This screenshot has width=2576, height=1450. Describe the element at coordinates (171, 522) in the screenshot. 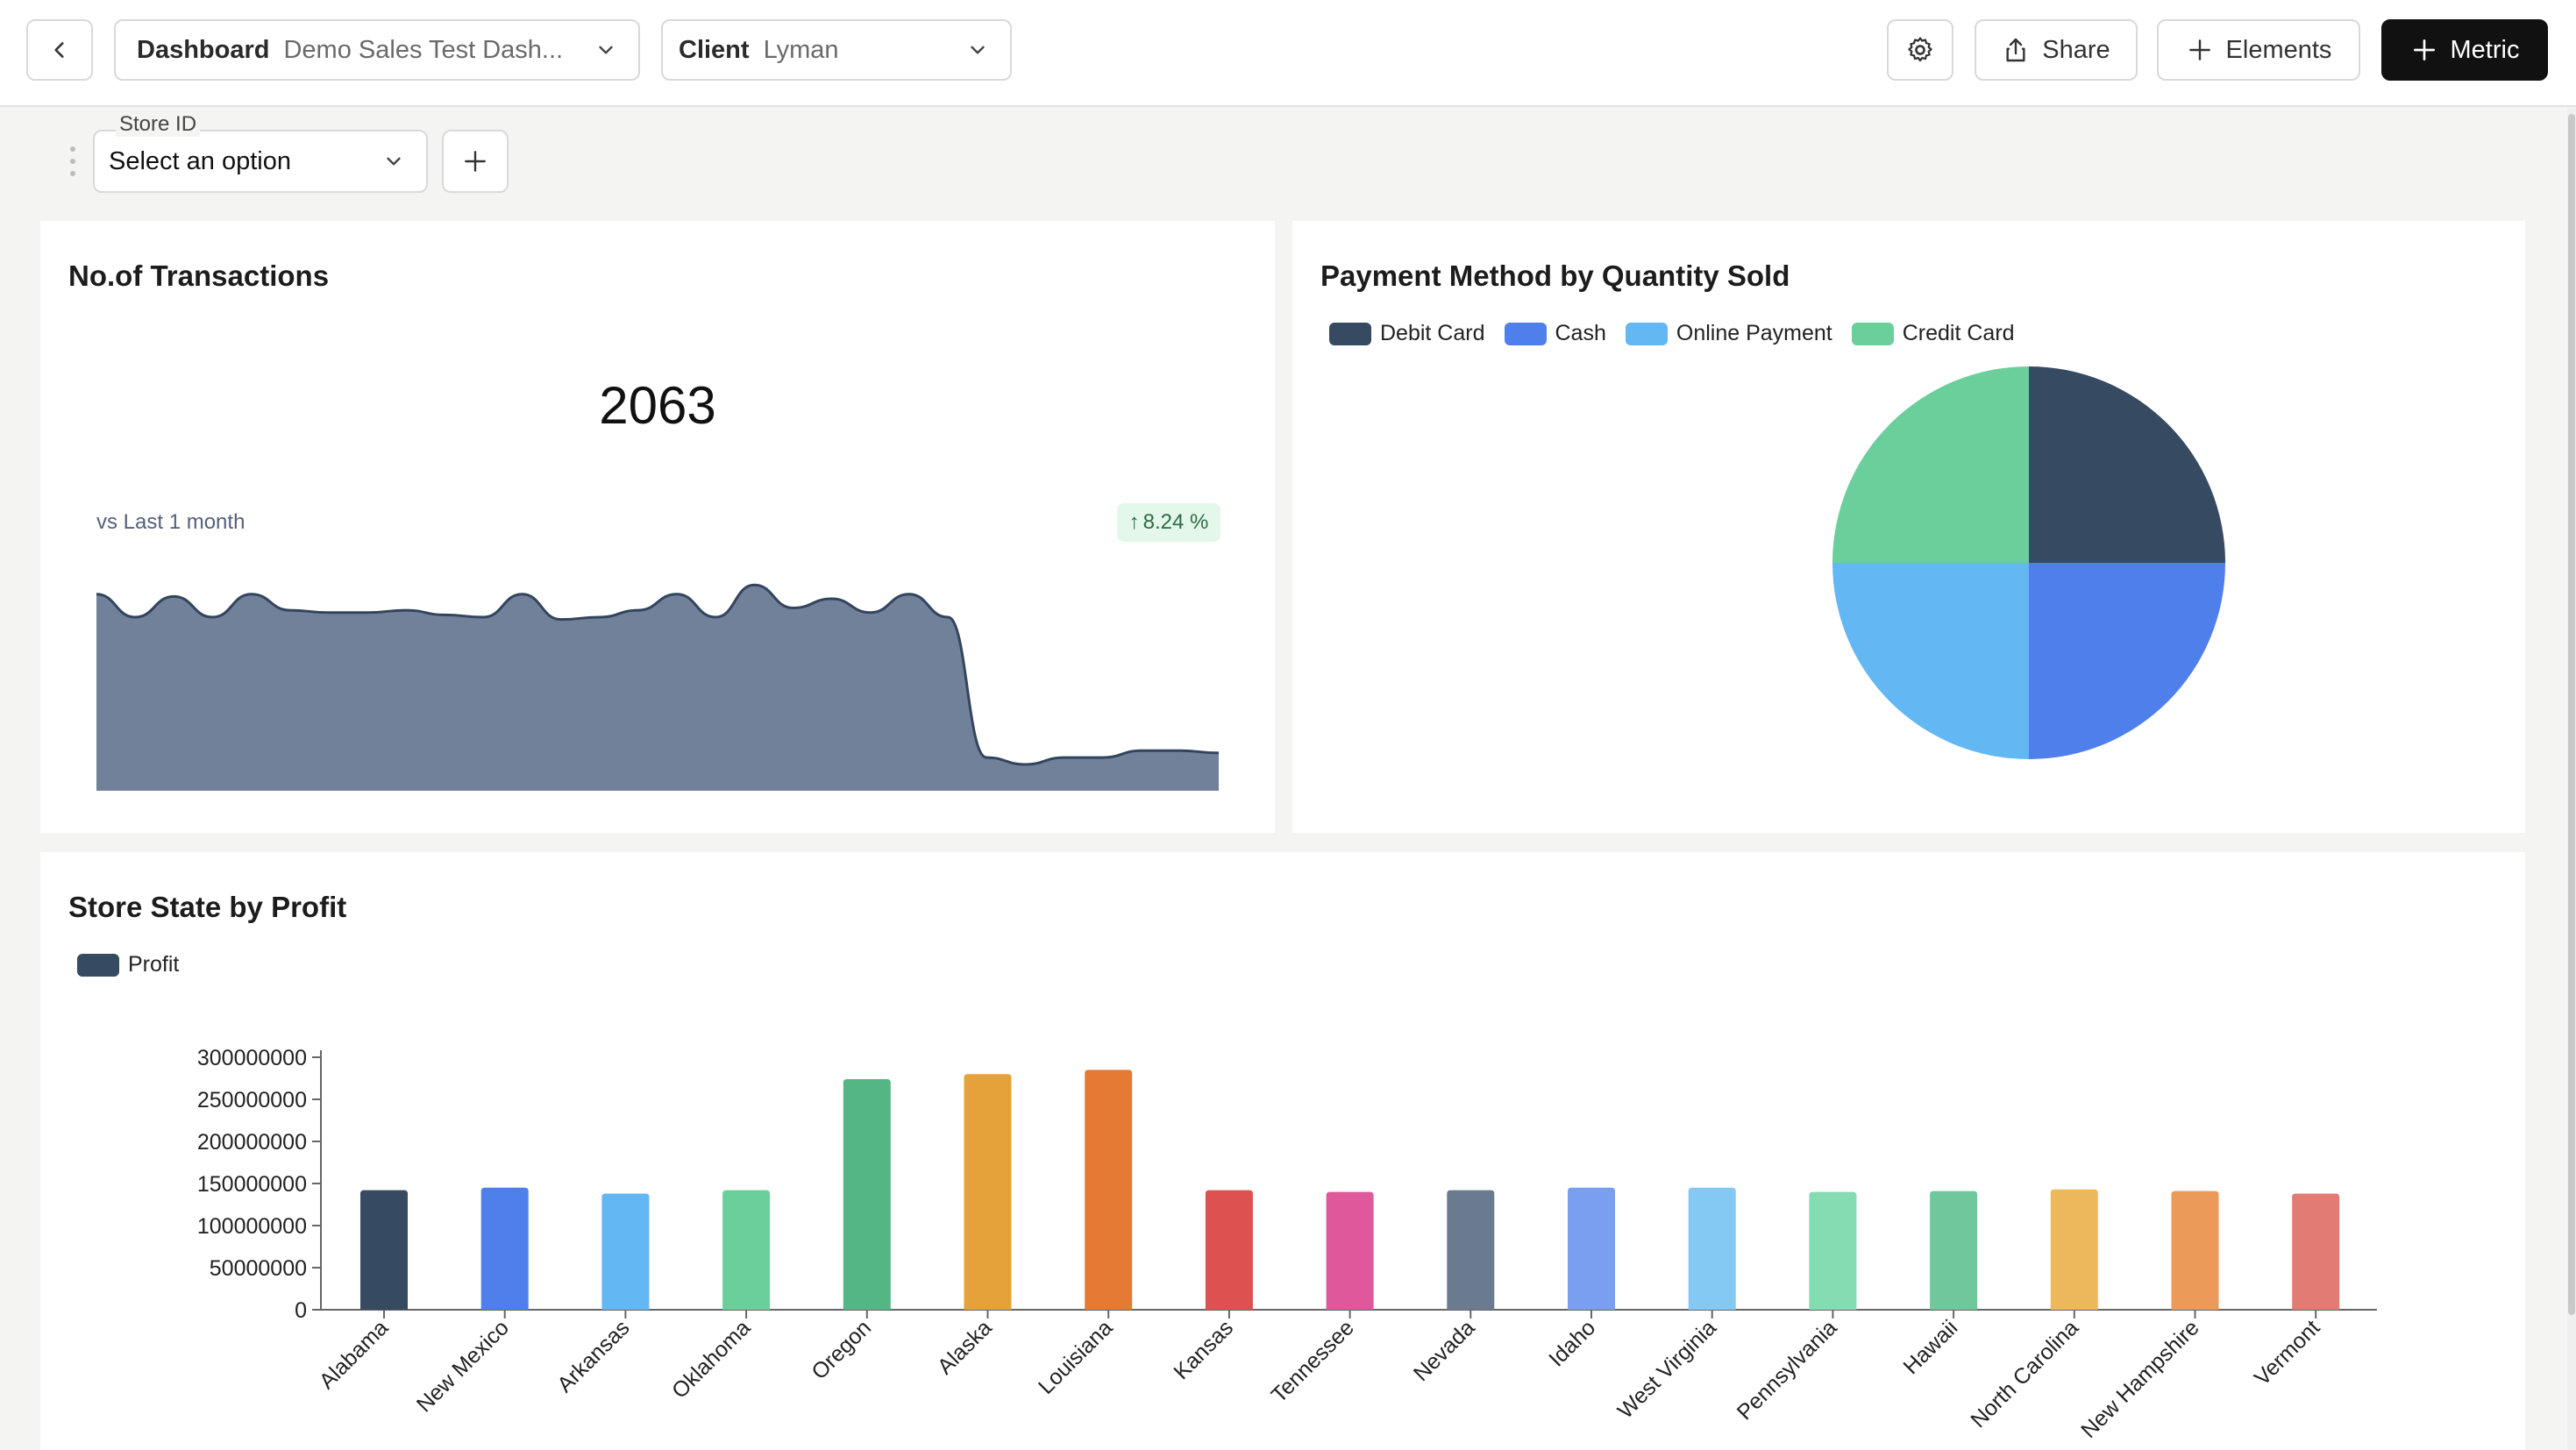

I see `comparison-label: vs Last 1 month` at that location.